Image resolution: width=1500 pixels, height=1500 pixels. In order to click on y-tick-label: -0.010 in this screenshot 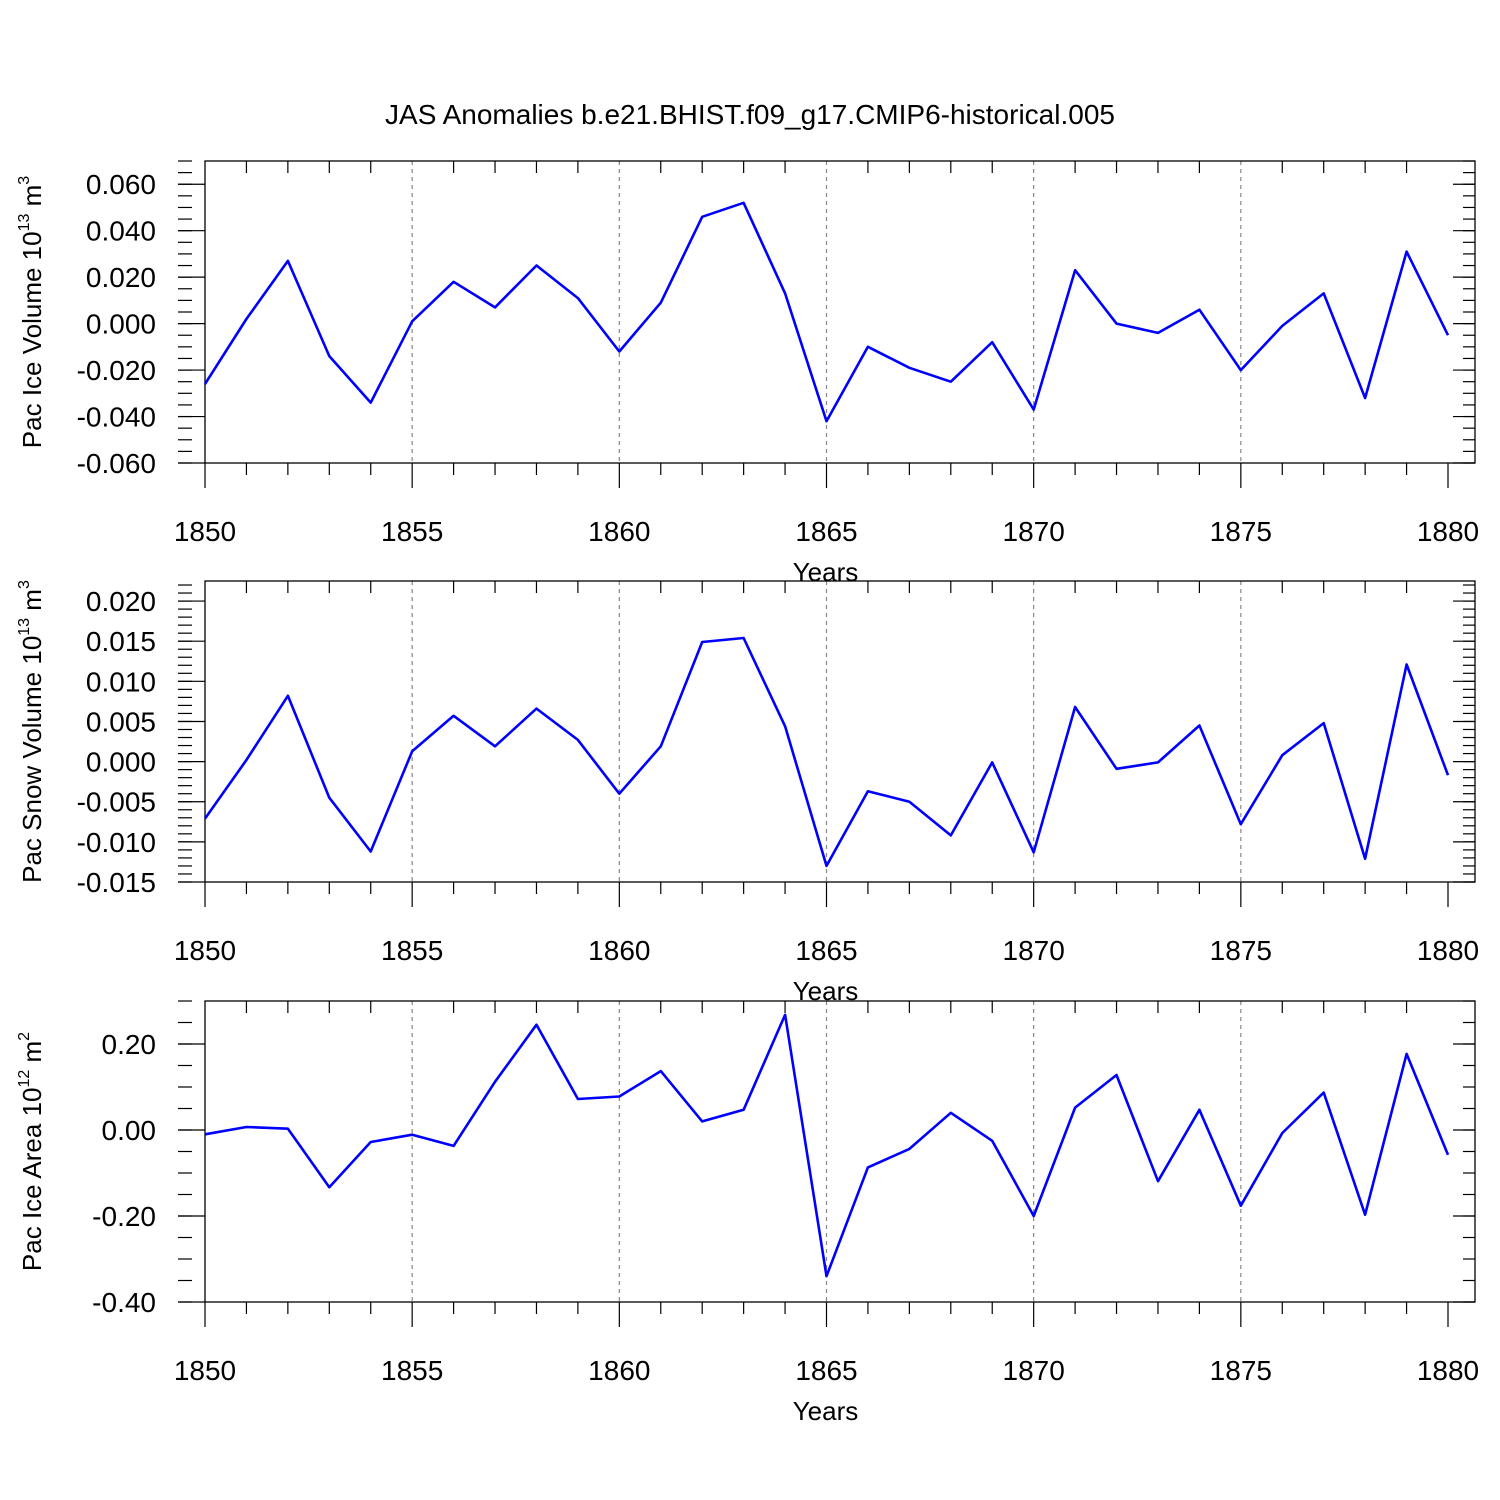, I will do `click(116, 842)`.